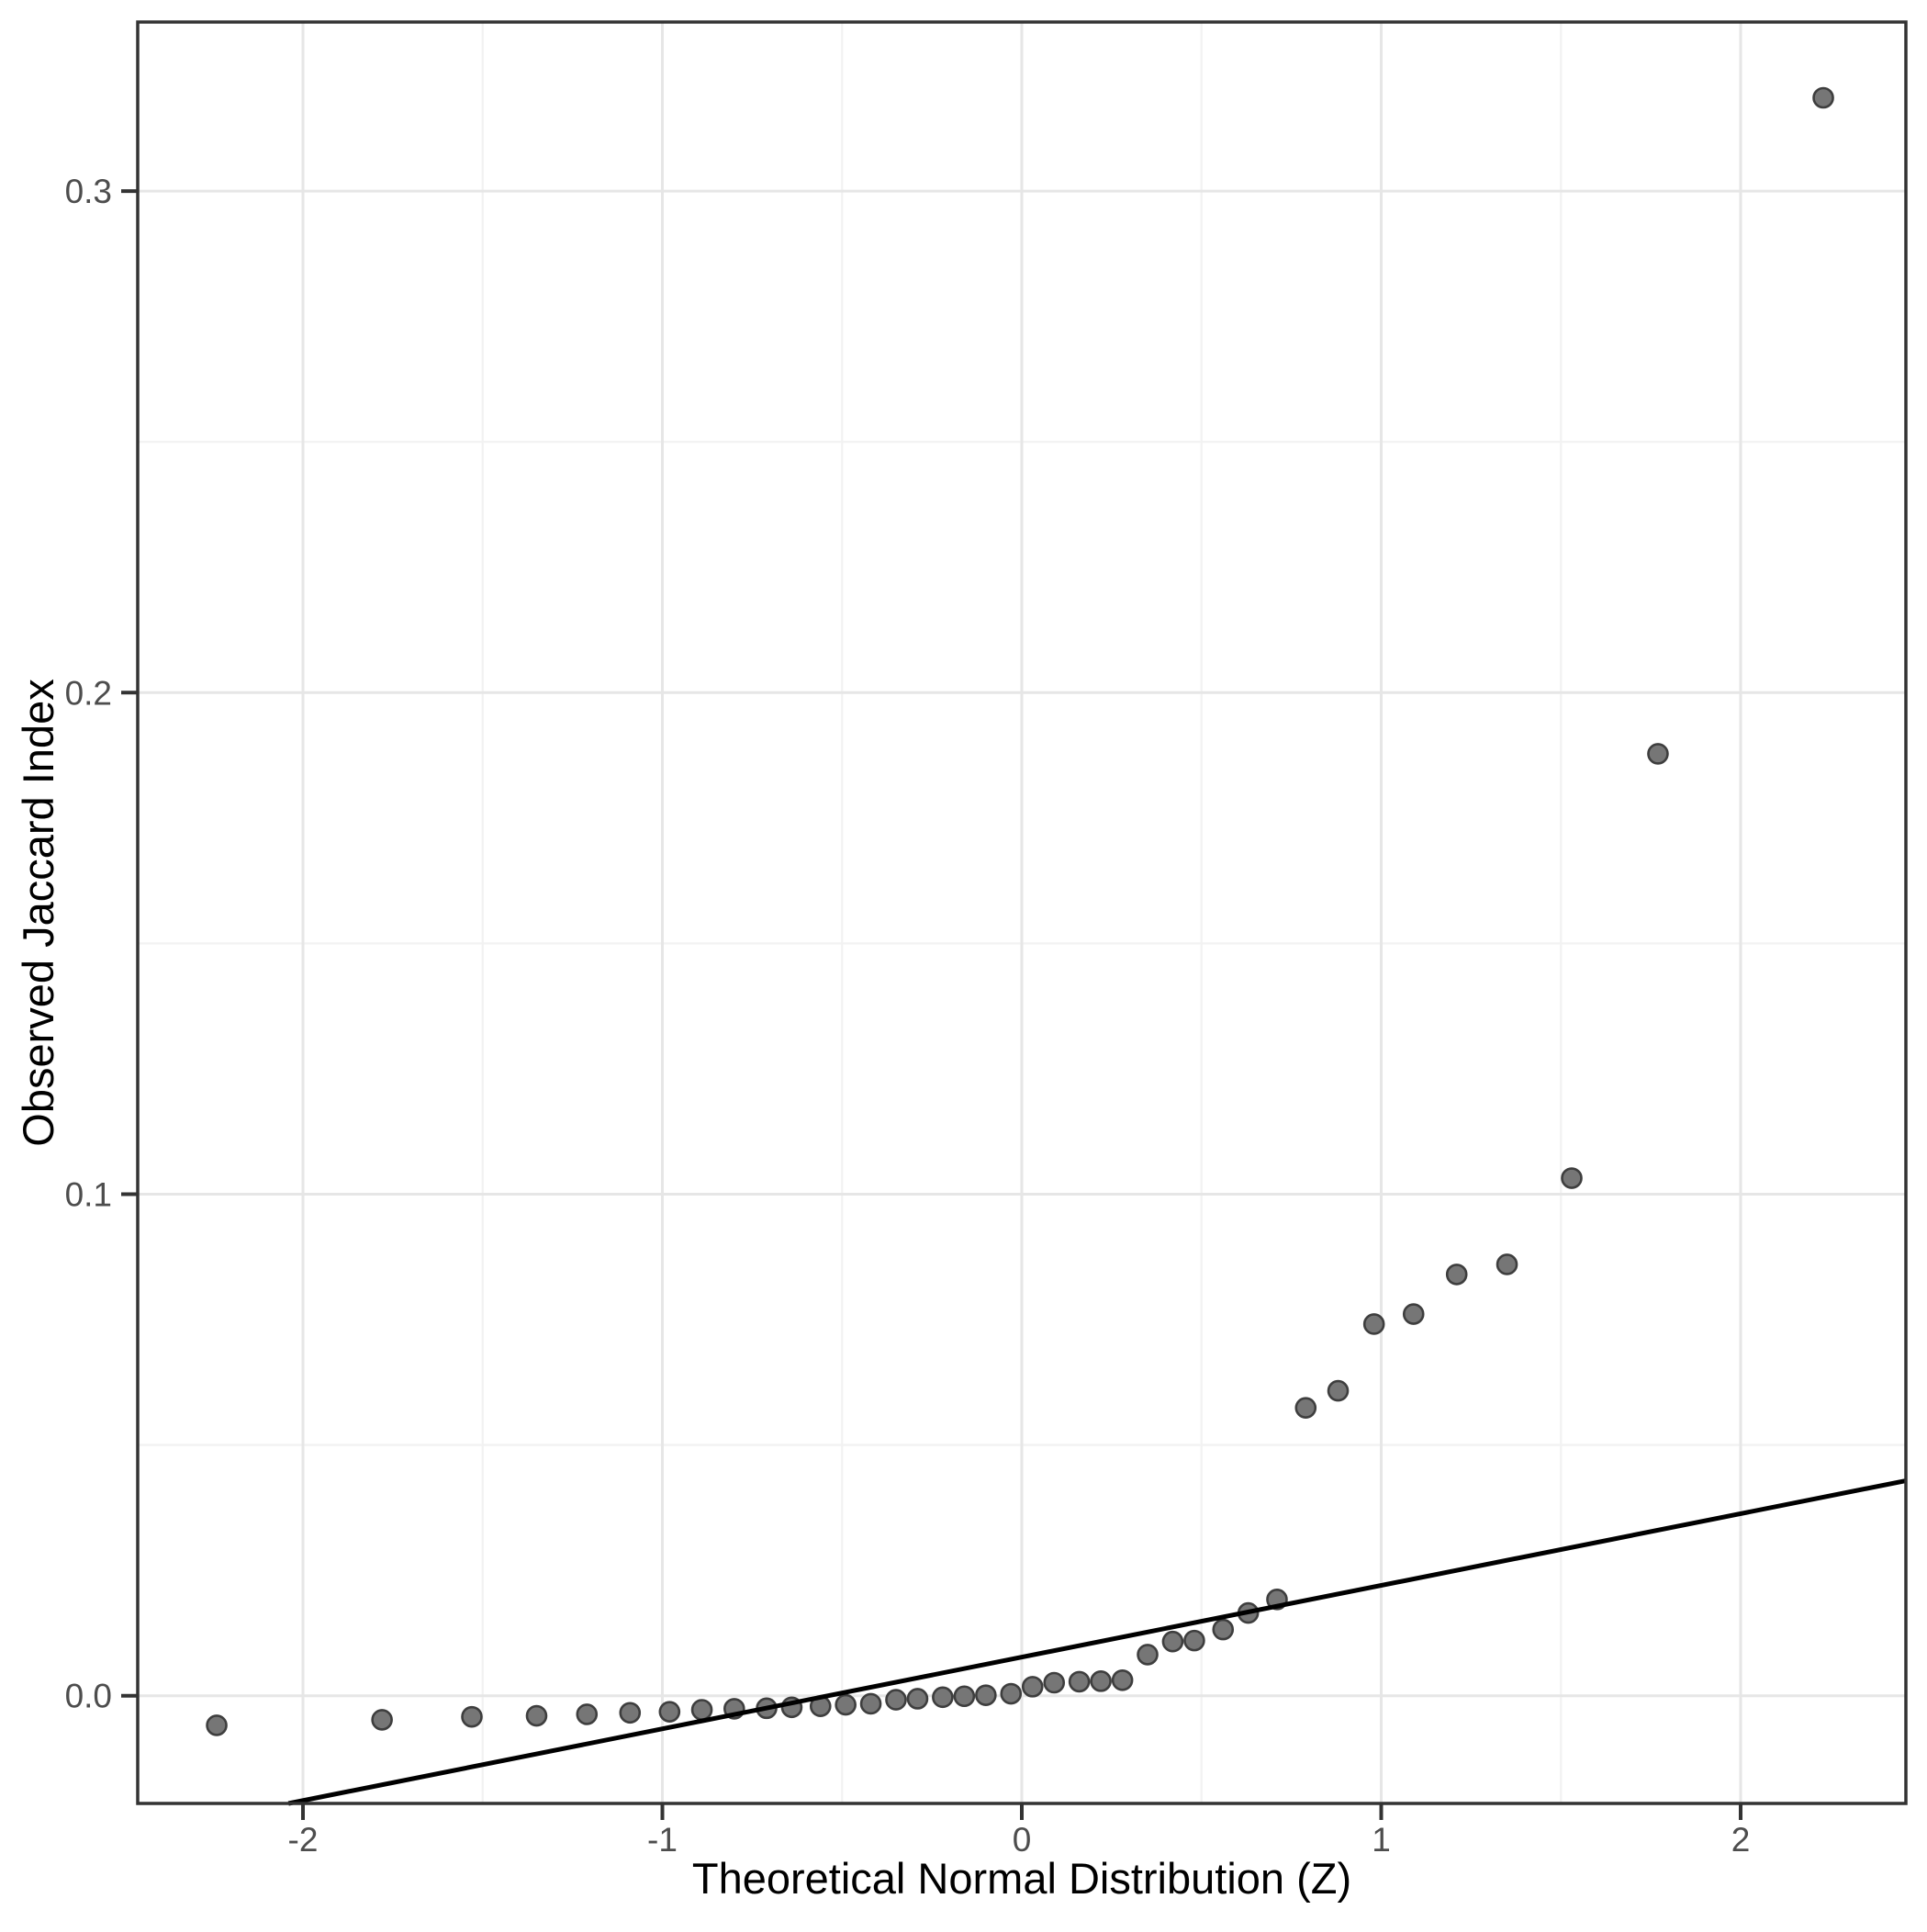 The image size is (1927, 1932). I want to click on x-axis-title: Theoretical Normal Distribution (Z), so click(1022, 1878).